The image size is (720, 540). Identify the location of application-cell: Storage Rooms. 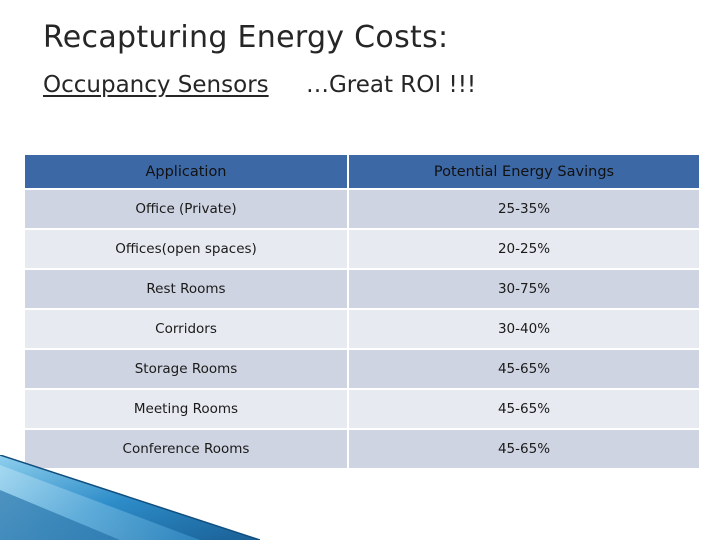
(187, 368).